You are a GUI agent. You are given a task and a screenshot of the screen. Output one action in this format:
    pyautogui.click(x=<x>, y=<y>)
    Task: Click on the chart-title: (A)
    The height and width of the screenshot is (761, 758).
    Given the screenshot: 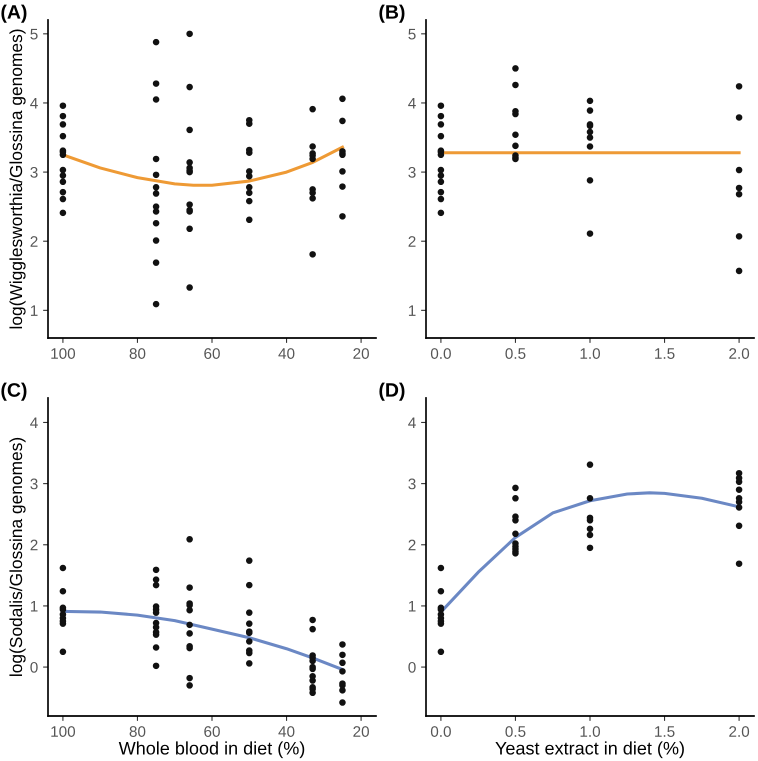 What is the action you would take?
    pyautogui.click(x=13, y=13)
    